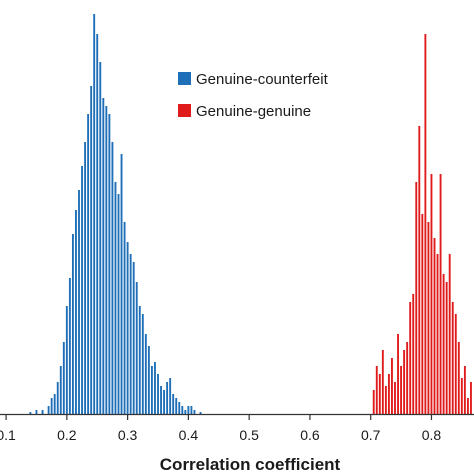 Image resolution: width=474 pixels, height=474 pixels. What do you see at coordinates (432, 435) in the screenshot?
I see `x-tick-label-7: 0.8` at bounding box center [432, 435].